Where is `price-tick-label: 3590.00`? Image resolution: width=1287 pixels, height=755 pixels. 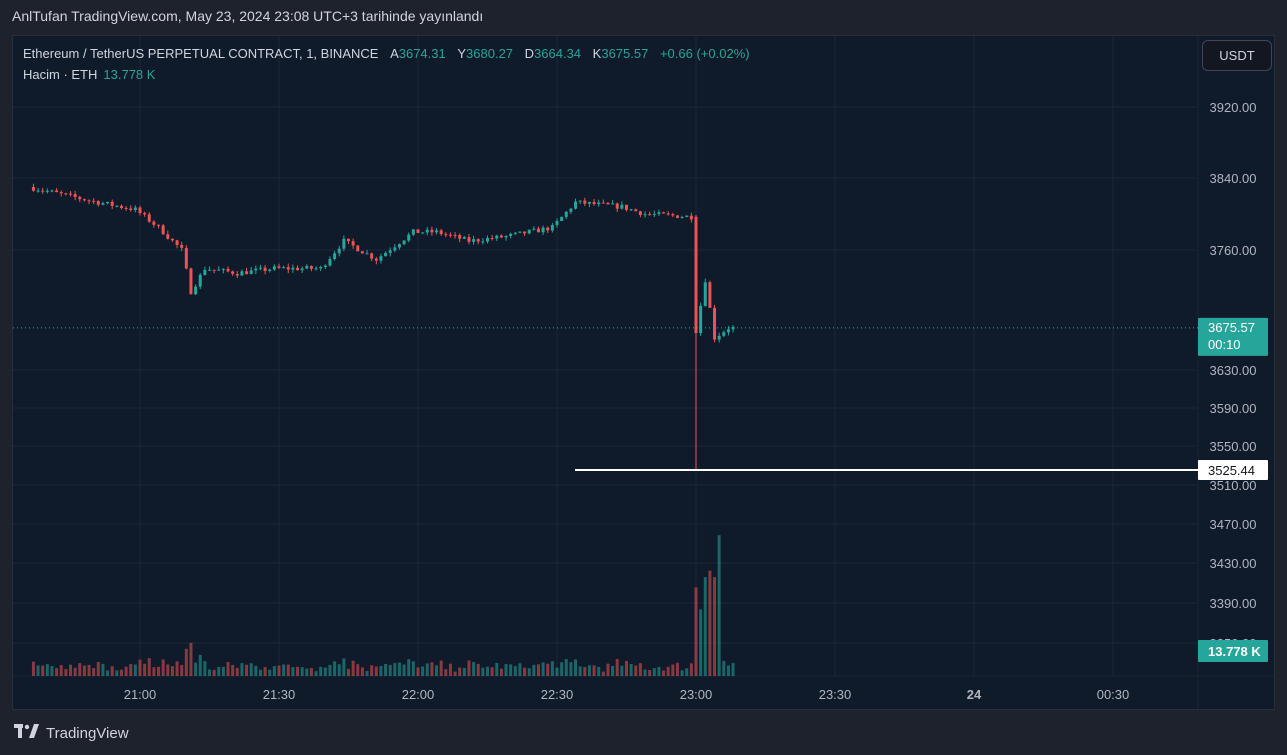
price-tick-label: 3590.00 is located at coordinates (1233, 408).